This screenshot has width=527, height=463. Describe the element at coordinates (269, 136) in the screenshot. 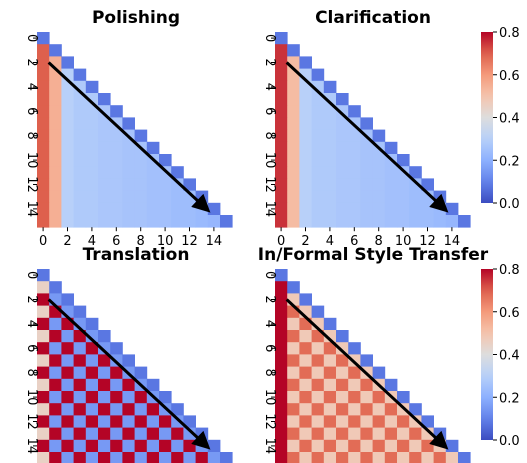

I see `y-tick-label: 8` at that location.